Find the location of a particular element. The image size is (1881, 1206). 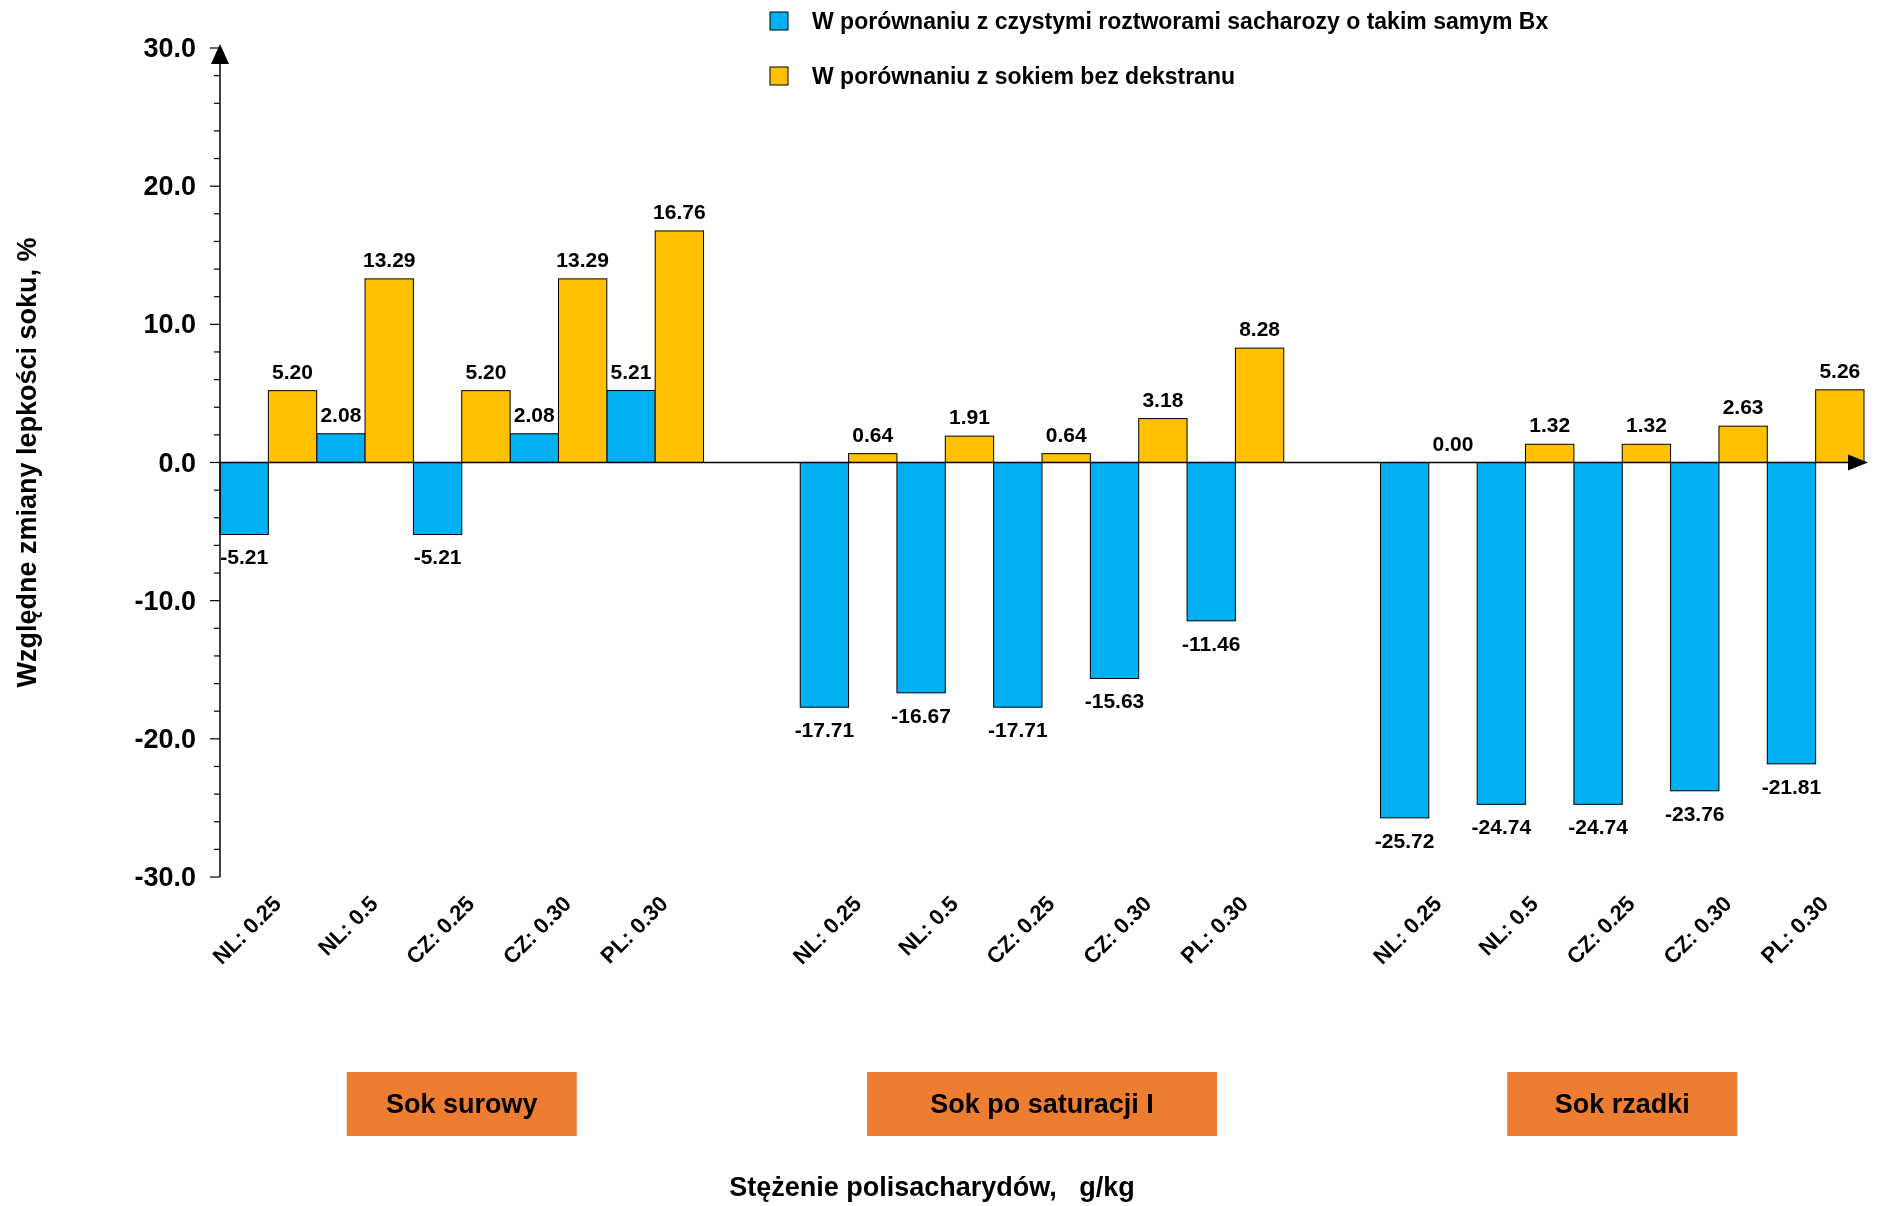

data-label: -21.81 is located at coordinates (1791, 786).